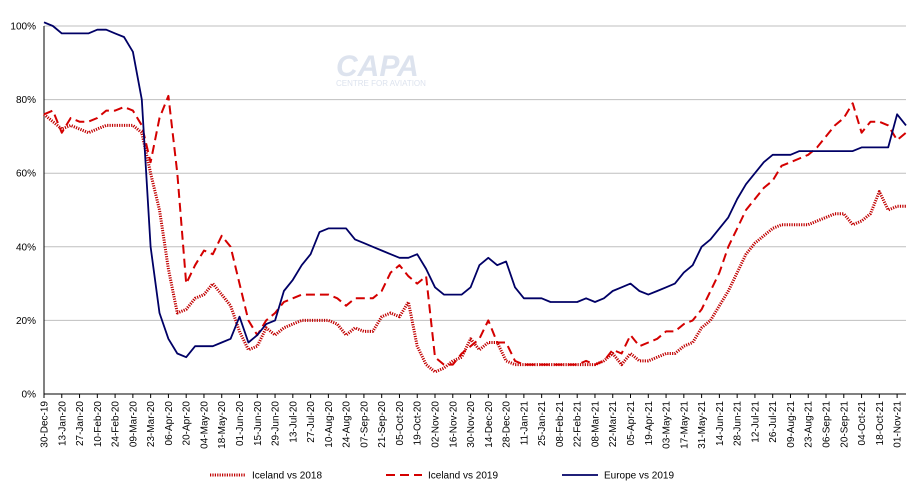 This screenshot has width=916, height=489. Describe the element at coordinates (560, 424) in the screenshot. I see `x-tick-label: 08-Feb-21` at that location.